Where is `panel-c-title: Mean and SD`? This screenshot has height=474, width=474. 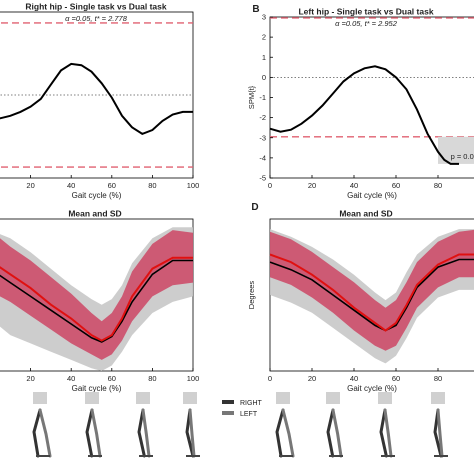 panel-c-title: Mean and SD is located at coordinates (94, 214).